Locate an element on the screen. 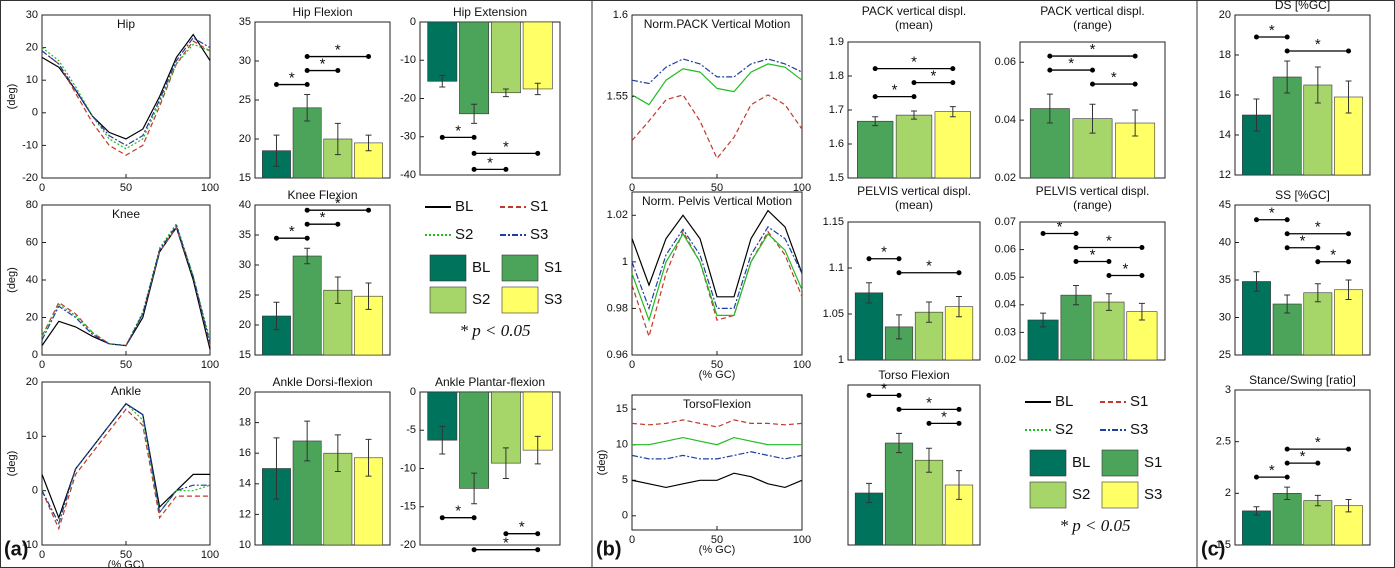 The width and height of the screenshot is (1395, 568). y-tick-label: -10 is located at coordinates (408, 468).